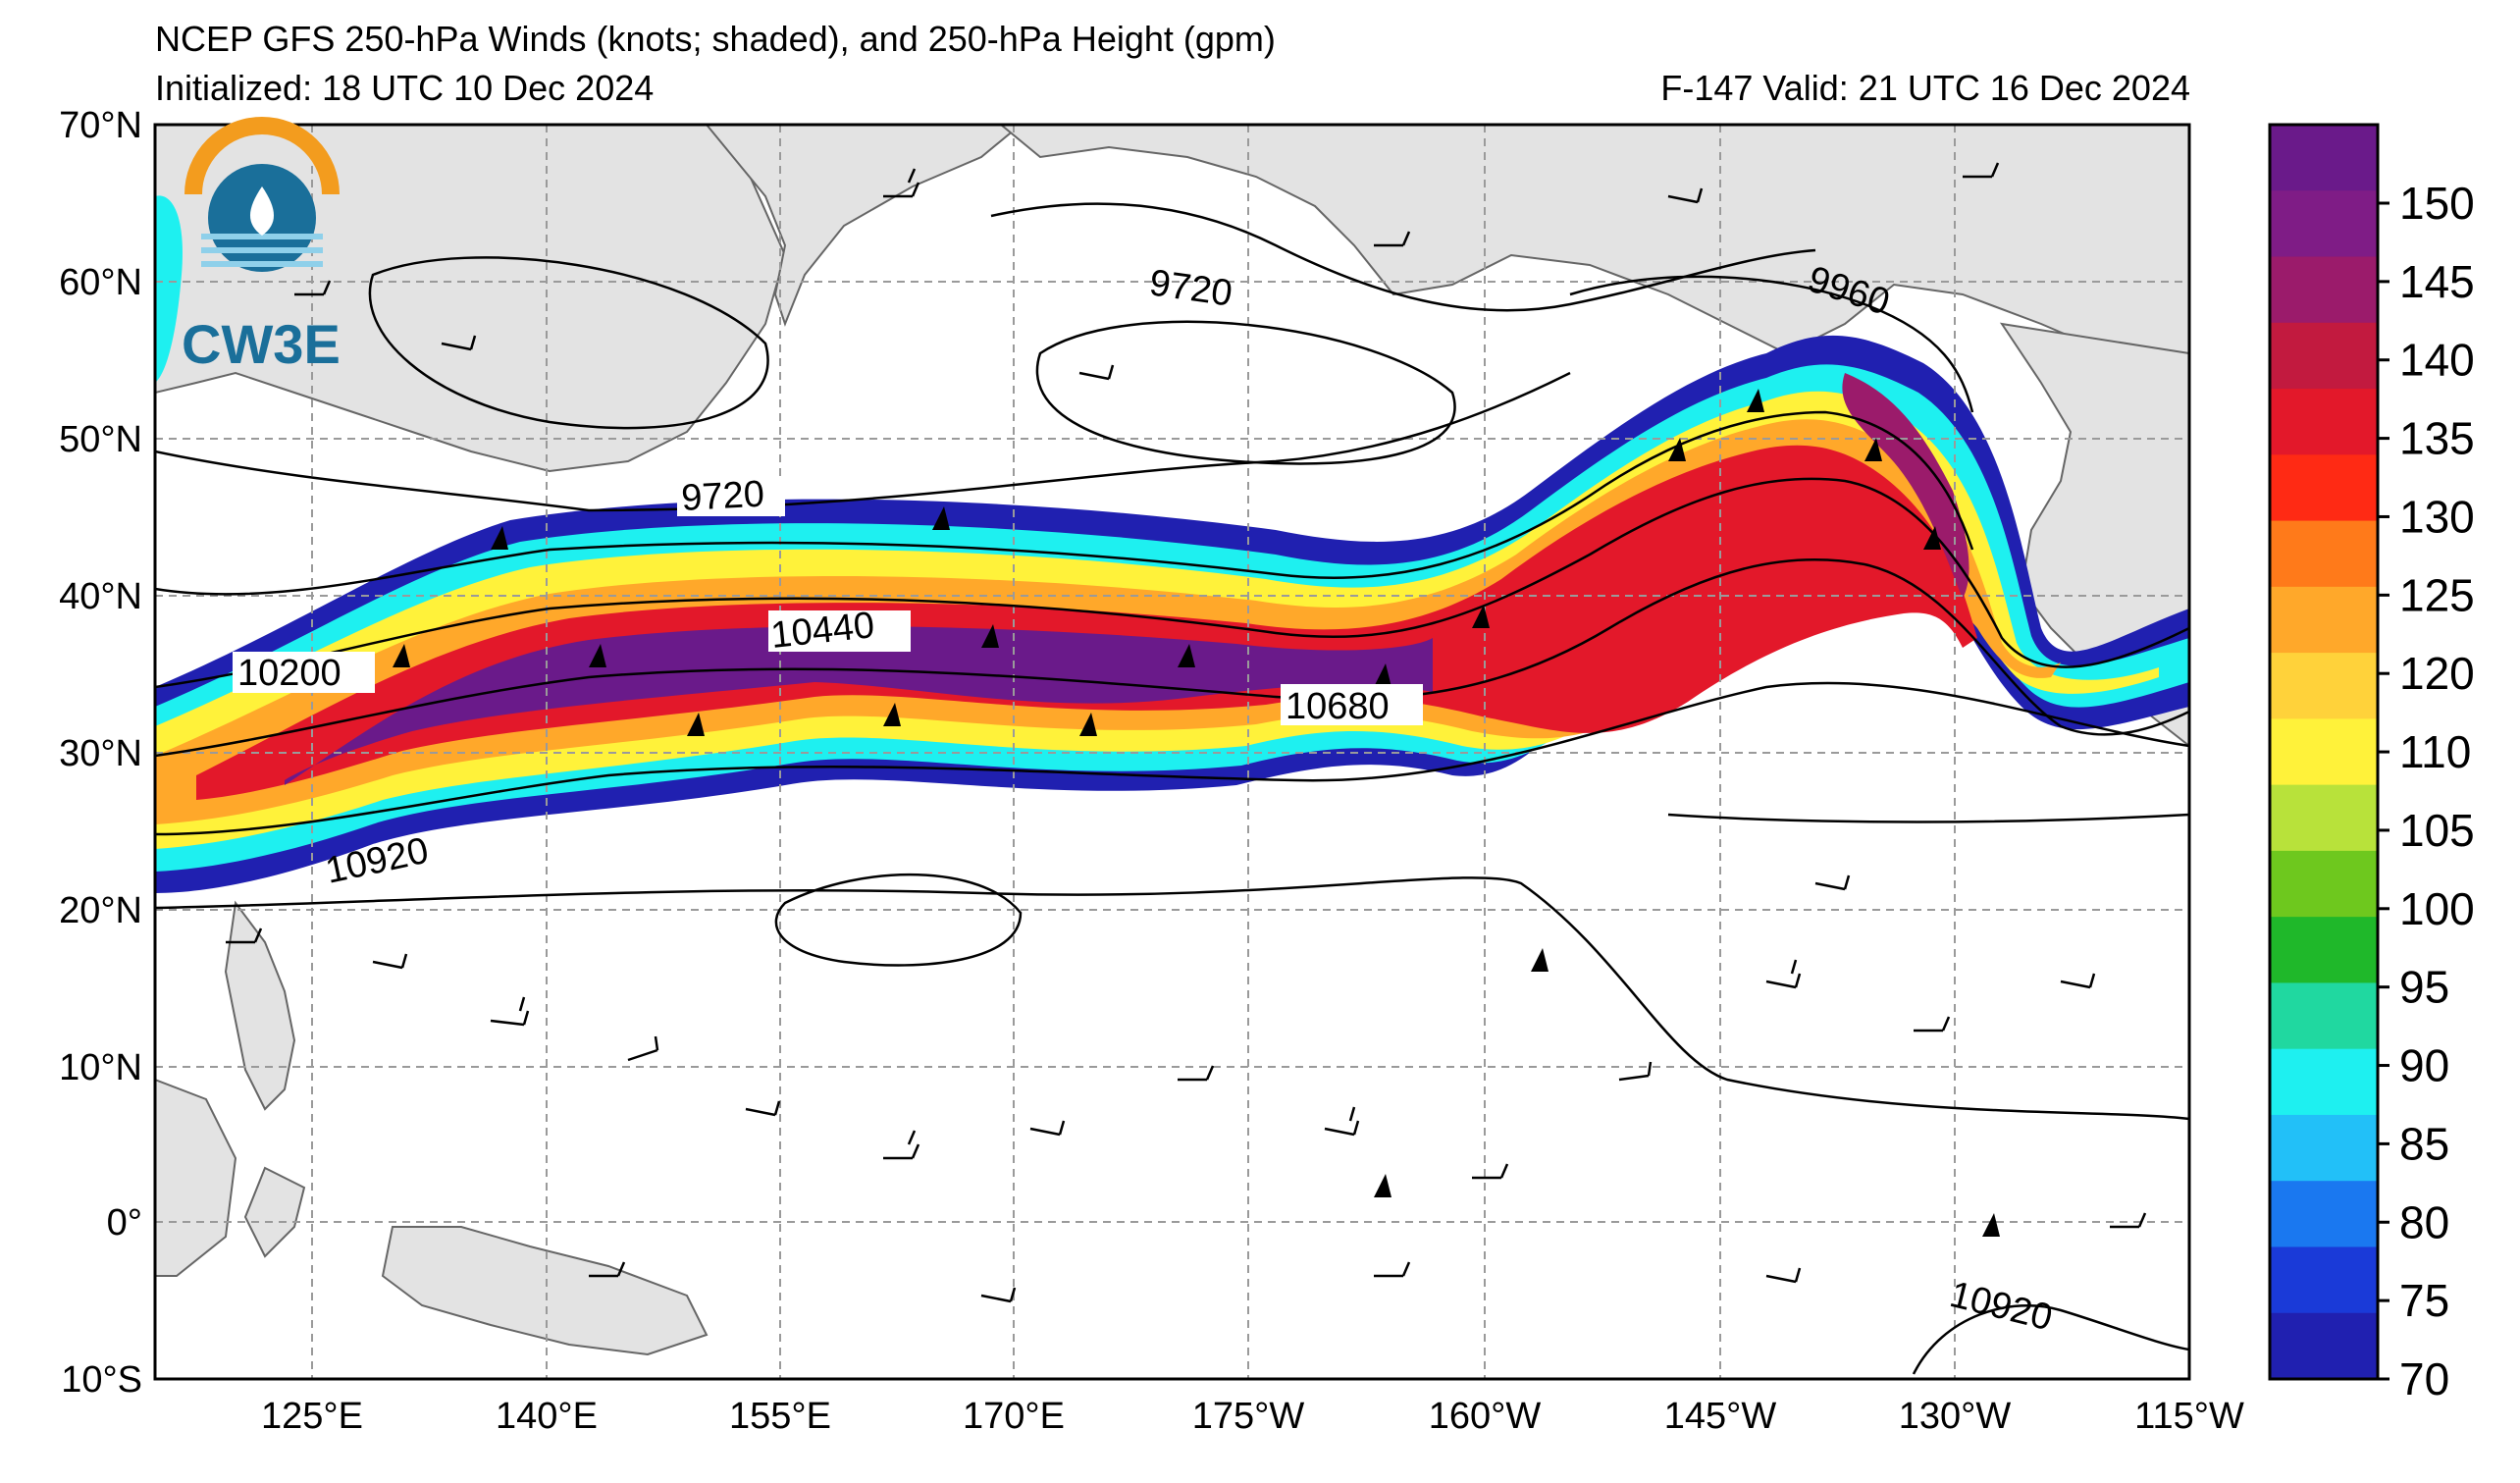 The height and width of the screenshot is (1483, 2520). Describe the element at coordinates (863, 442) in the screenshot. I see `contour-9720-south` at that location.